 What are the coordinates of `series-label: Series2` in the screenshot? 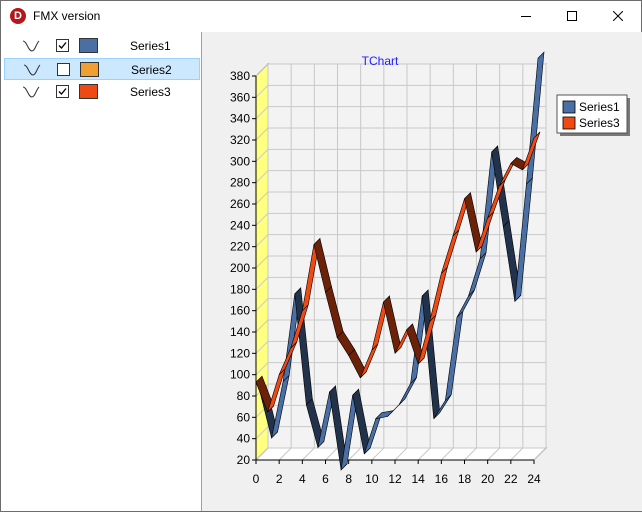 It's located at (151, 70).